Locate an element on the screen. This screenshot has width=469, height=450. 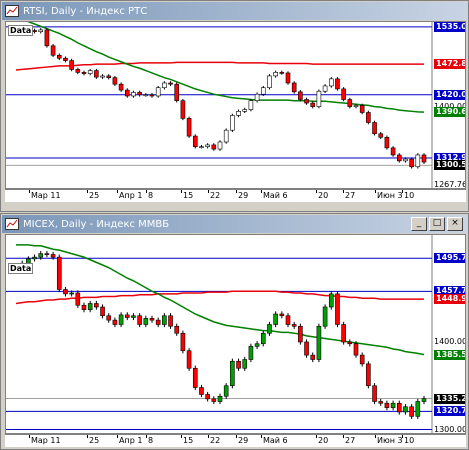
date-label: 27 is located at coordinates (350, 440).